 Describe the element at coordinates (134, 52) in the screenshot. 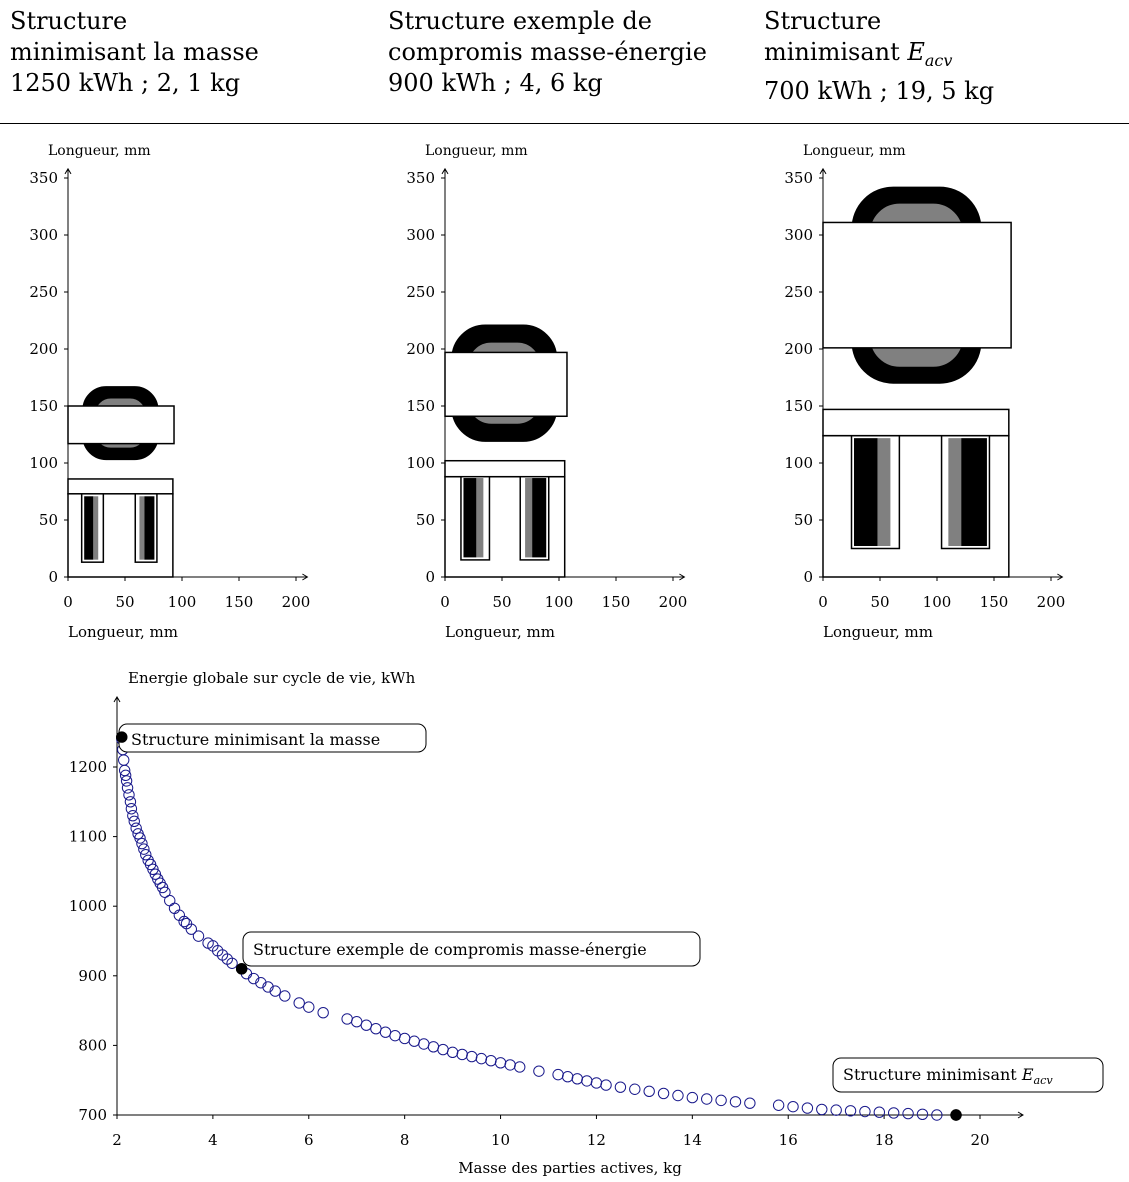

I see `header-line: minimisant la masse` at that location.